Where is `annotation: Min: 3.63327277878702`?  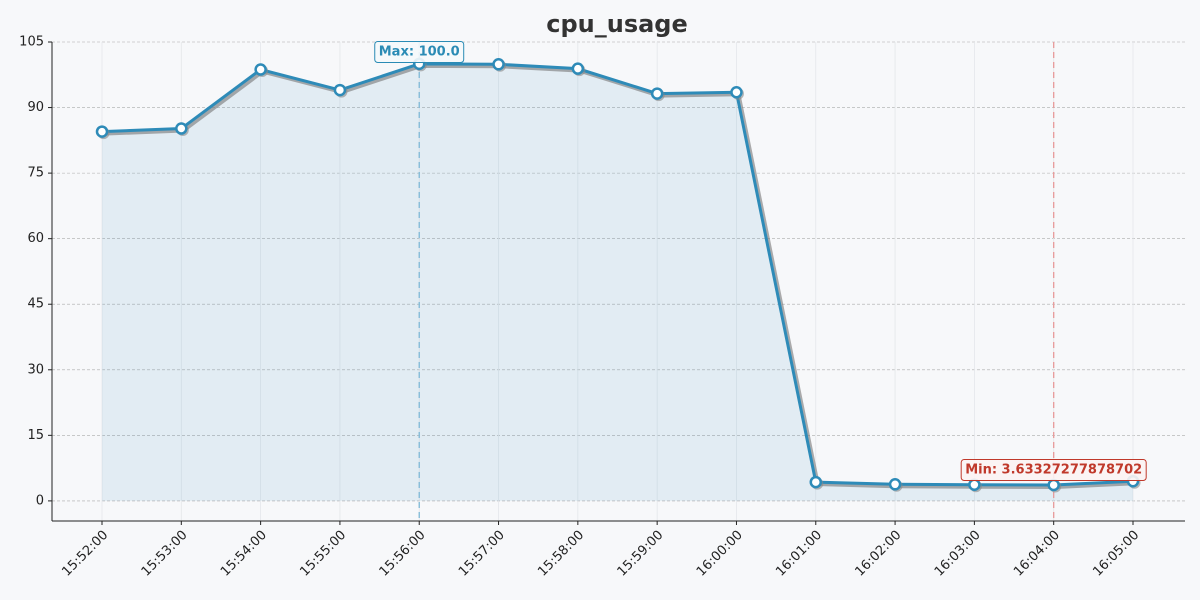 annotation: Min: 3.63327277878702 is located at coordinates (1053, 470).